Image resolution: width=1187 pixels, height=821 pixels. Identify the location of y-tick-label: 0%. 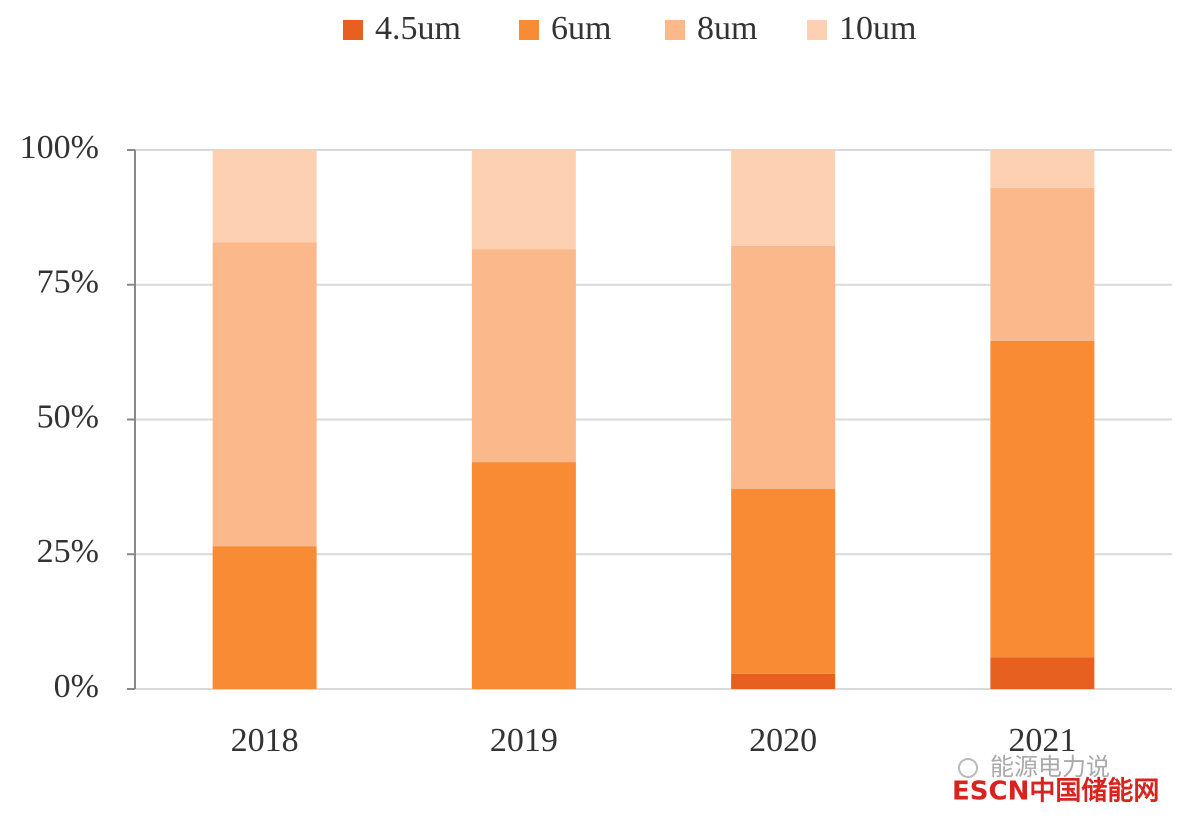
(76, 686).